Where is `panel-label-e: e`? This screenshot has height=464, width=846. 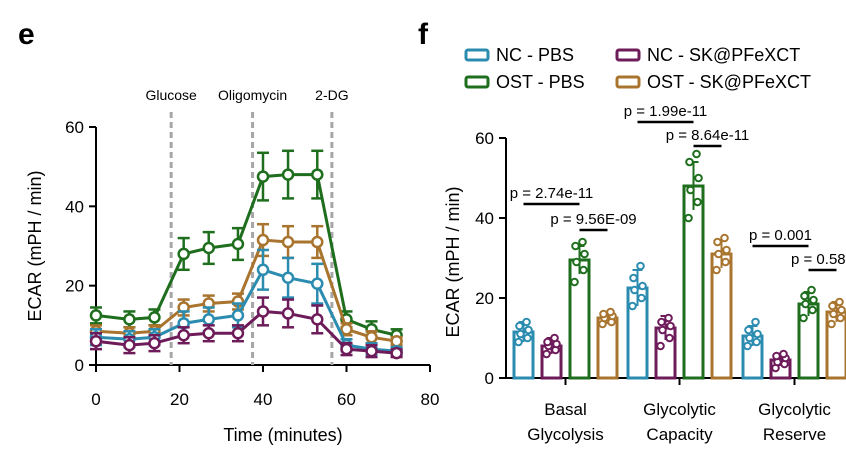 panel-label-e: e is located at coordinates (26, 34).